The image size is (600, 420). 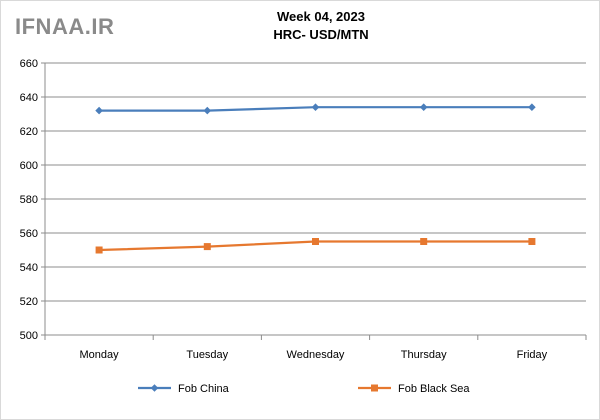 I want to click on x-tick-label-thursday: Thursday, so click(x=424, y=355).